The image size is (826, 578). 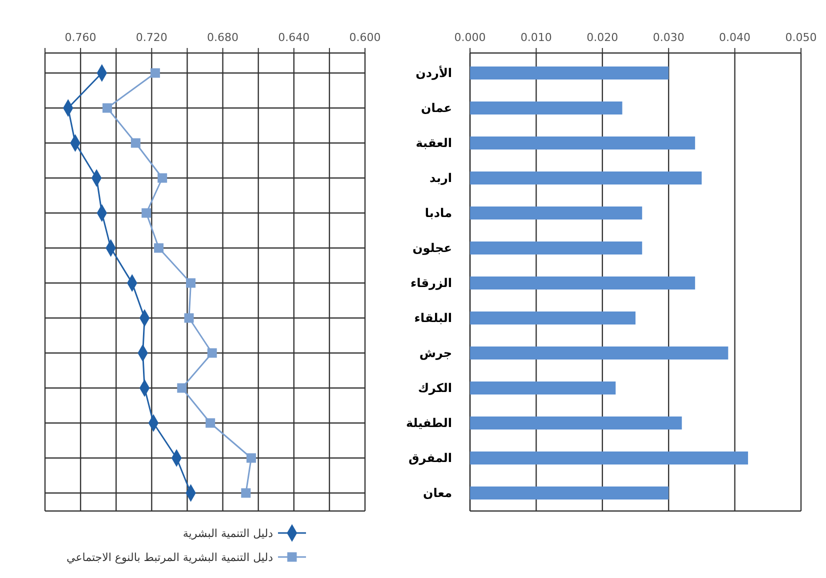 I want to click on y-tick-label: الكرك, so click(x=435, y=388).